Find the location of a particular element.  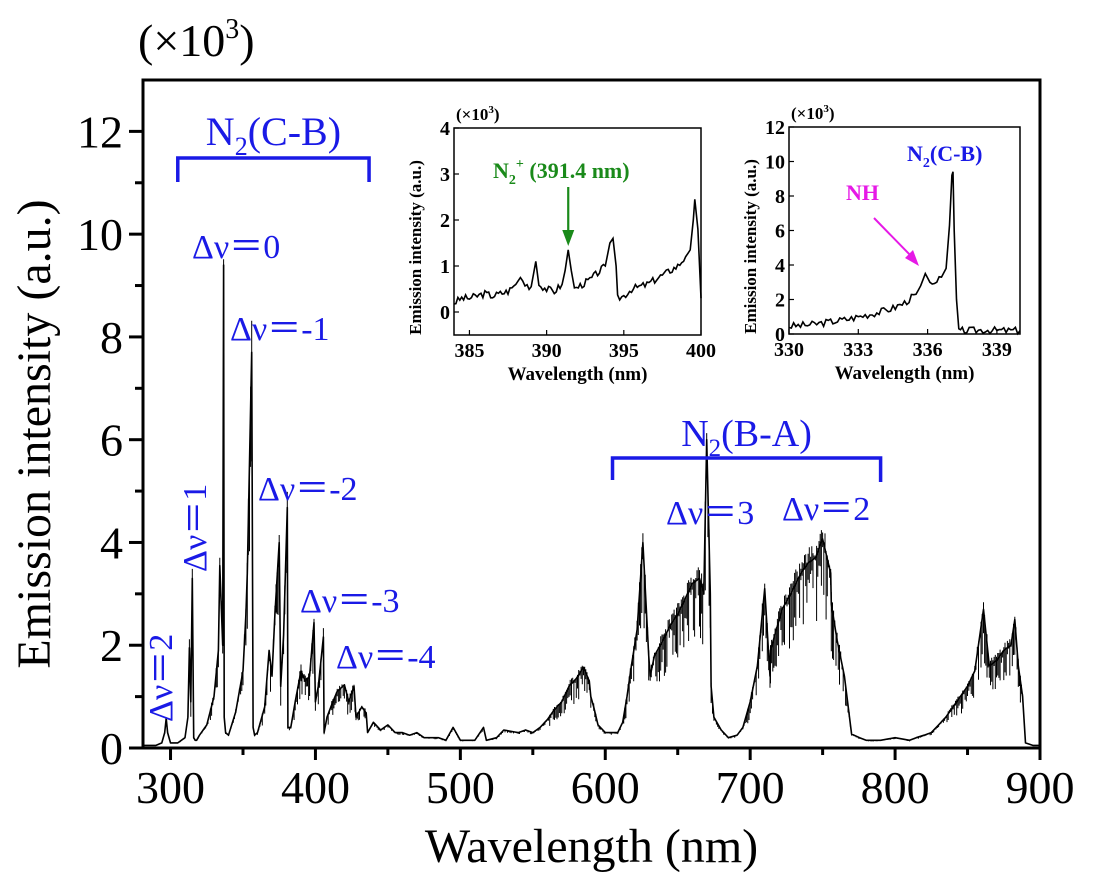

inset-y-tick-label: 12 is located at coordinates (775, 128).